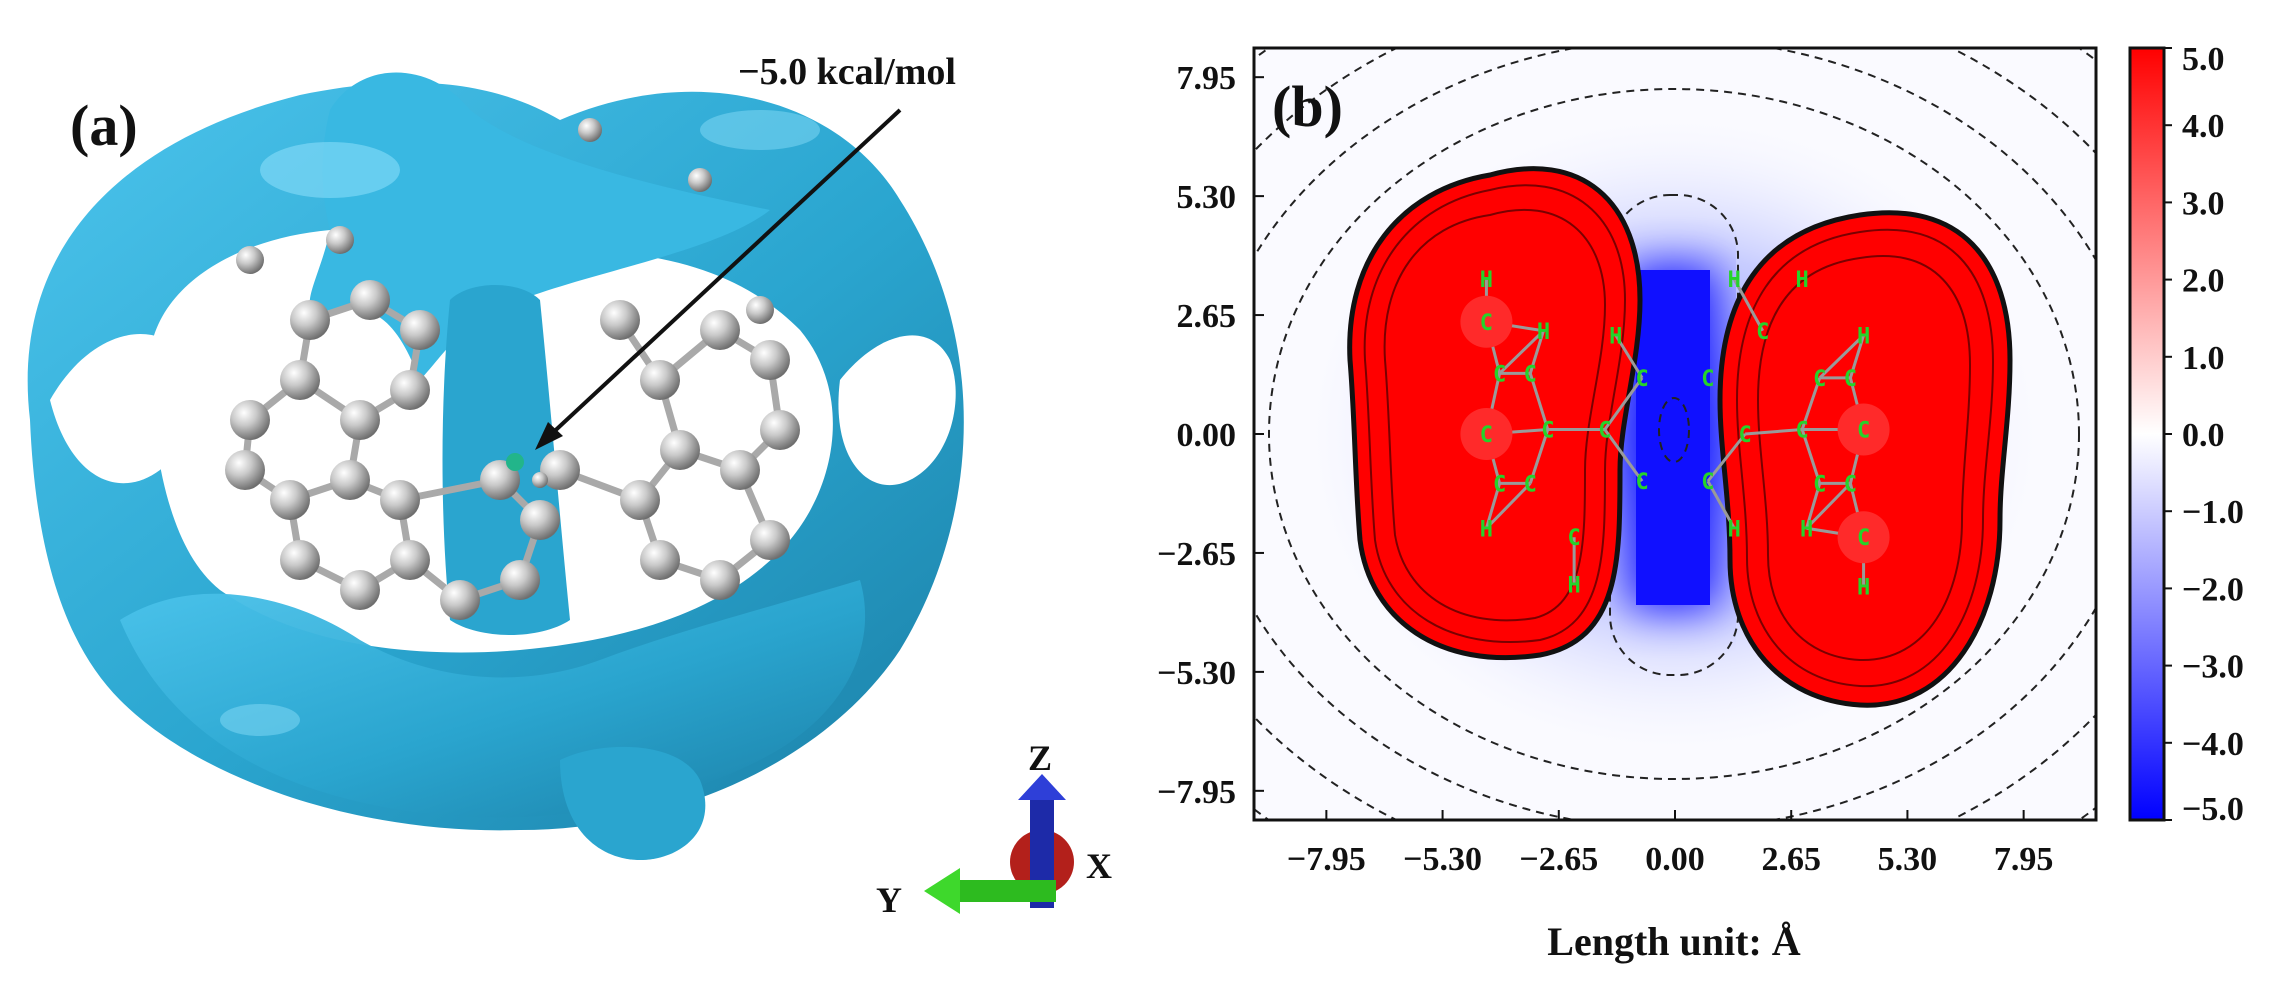 The image size is (2296, 988). What do you see at coordinates (1099, 866) in the screenshot?
I see `x-axis-label: X` at bounding box center [1099, 866].